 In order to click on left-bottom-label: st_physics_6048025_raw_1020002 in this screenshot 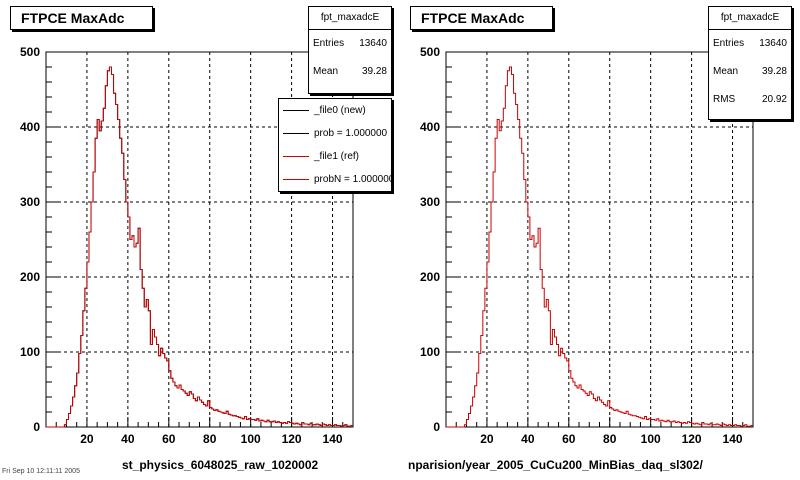, I will do `click(220, 465)`.